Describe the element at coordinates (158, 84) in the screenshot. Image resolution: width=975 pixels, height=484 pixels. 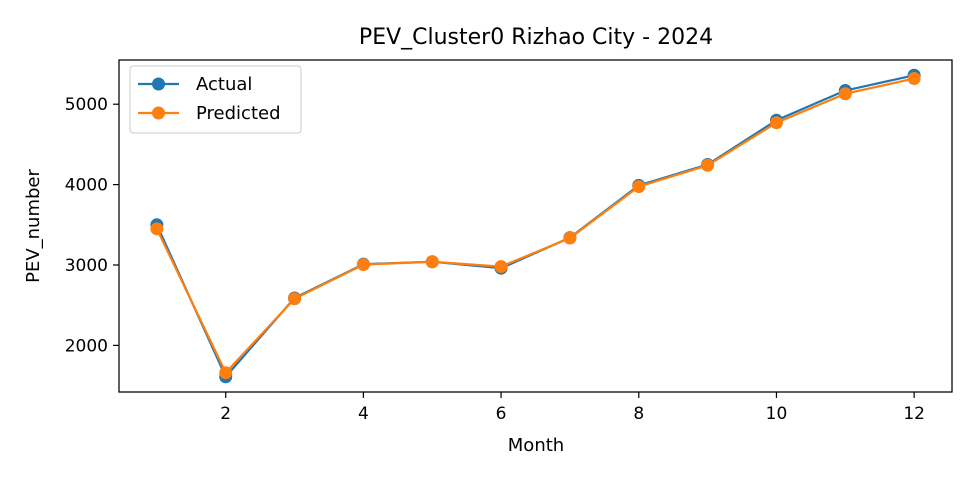
I see `legend-marker-actual` at that location.